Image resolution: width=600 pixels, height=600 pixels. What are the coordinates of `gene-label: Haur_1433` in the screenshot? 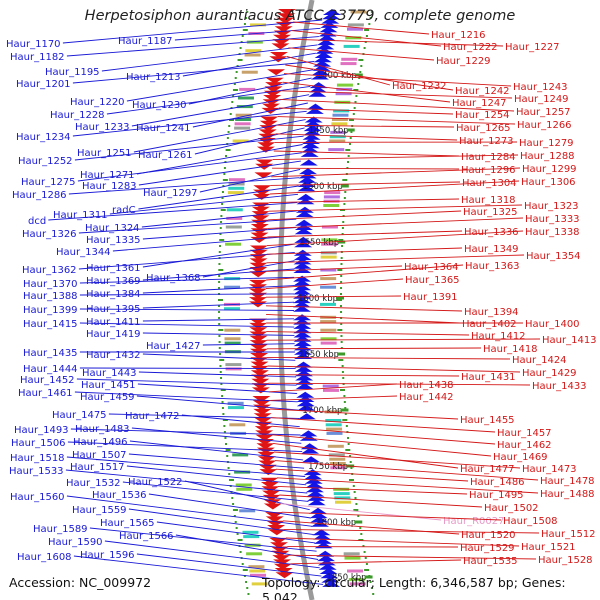 It's located at (559, 386).